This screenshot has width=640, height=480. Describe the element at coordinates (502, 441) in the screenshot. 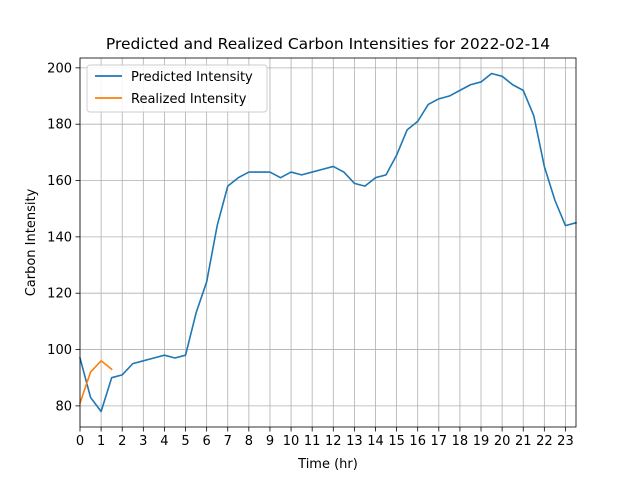

I see `x-tick-label: 20` at that location.